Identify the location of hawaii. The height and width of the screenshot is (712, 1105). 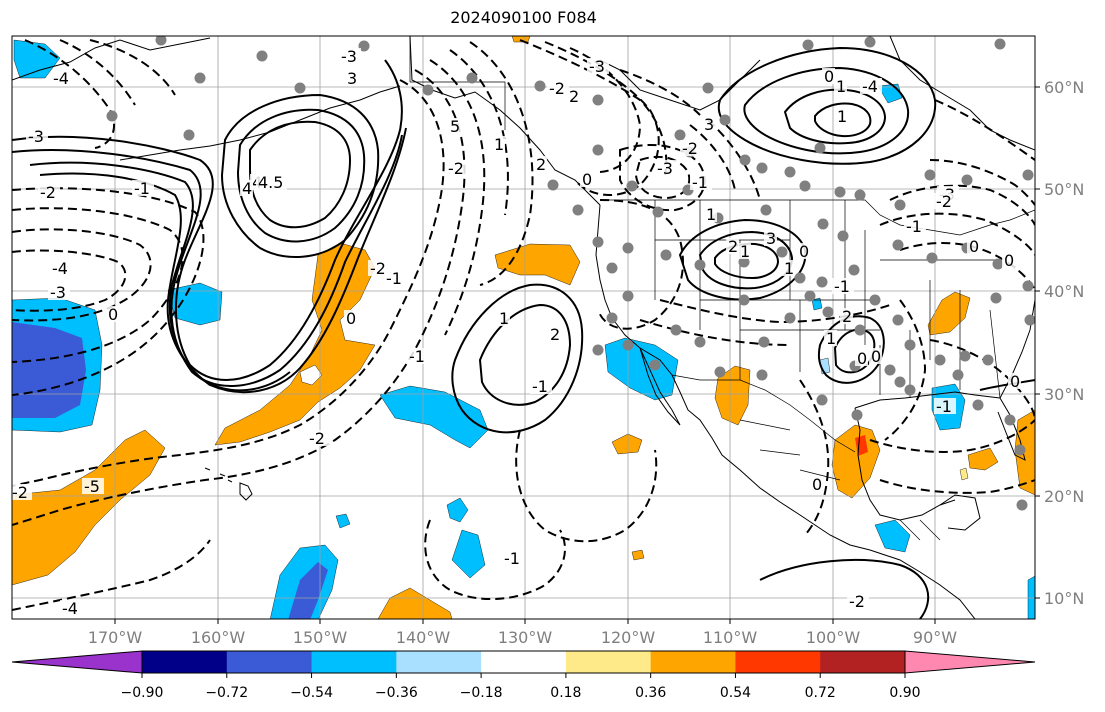
(246, 491).